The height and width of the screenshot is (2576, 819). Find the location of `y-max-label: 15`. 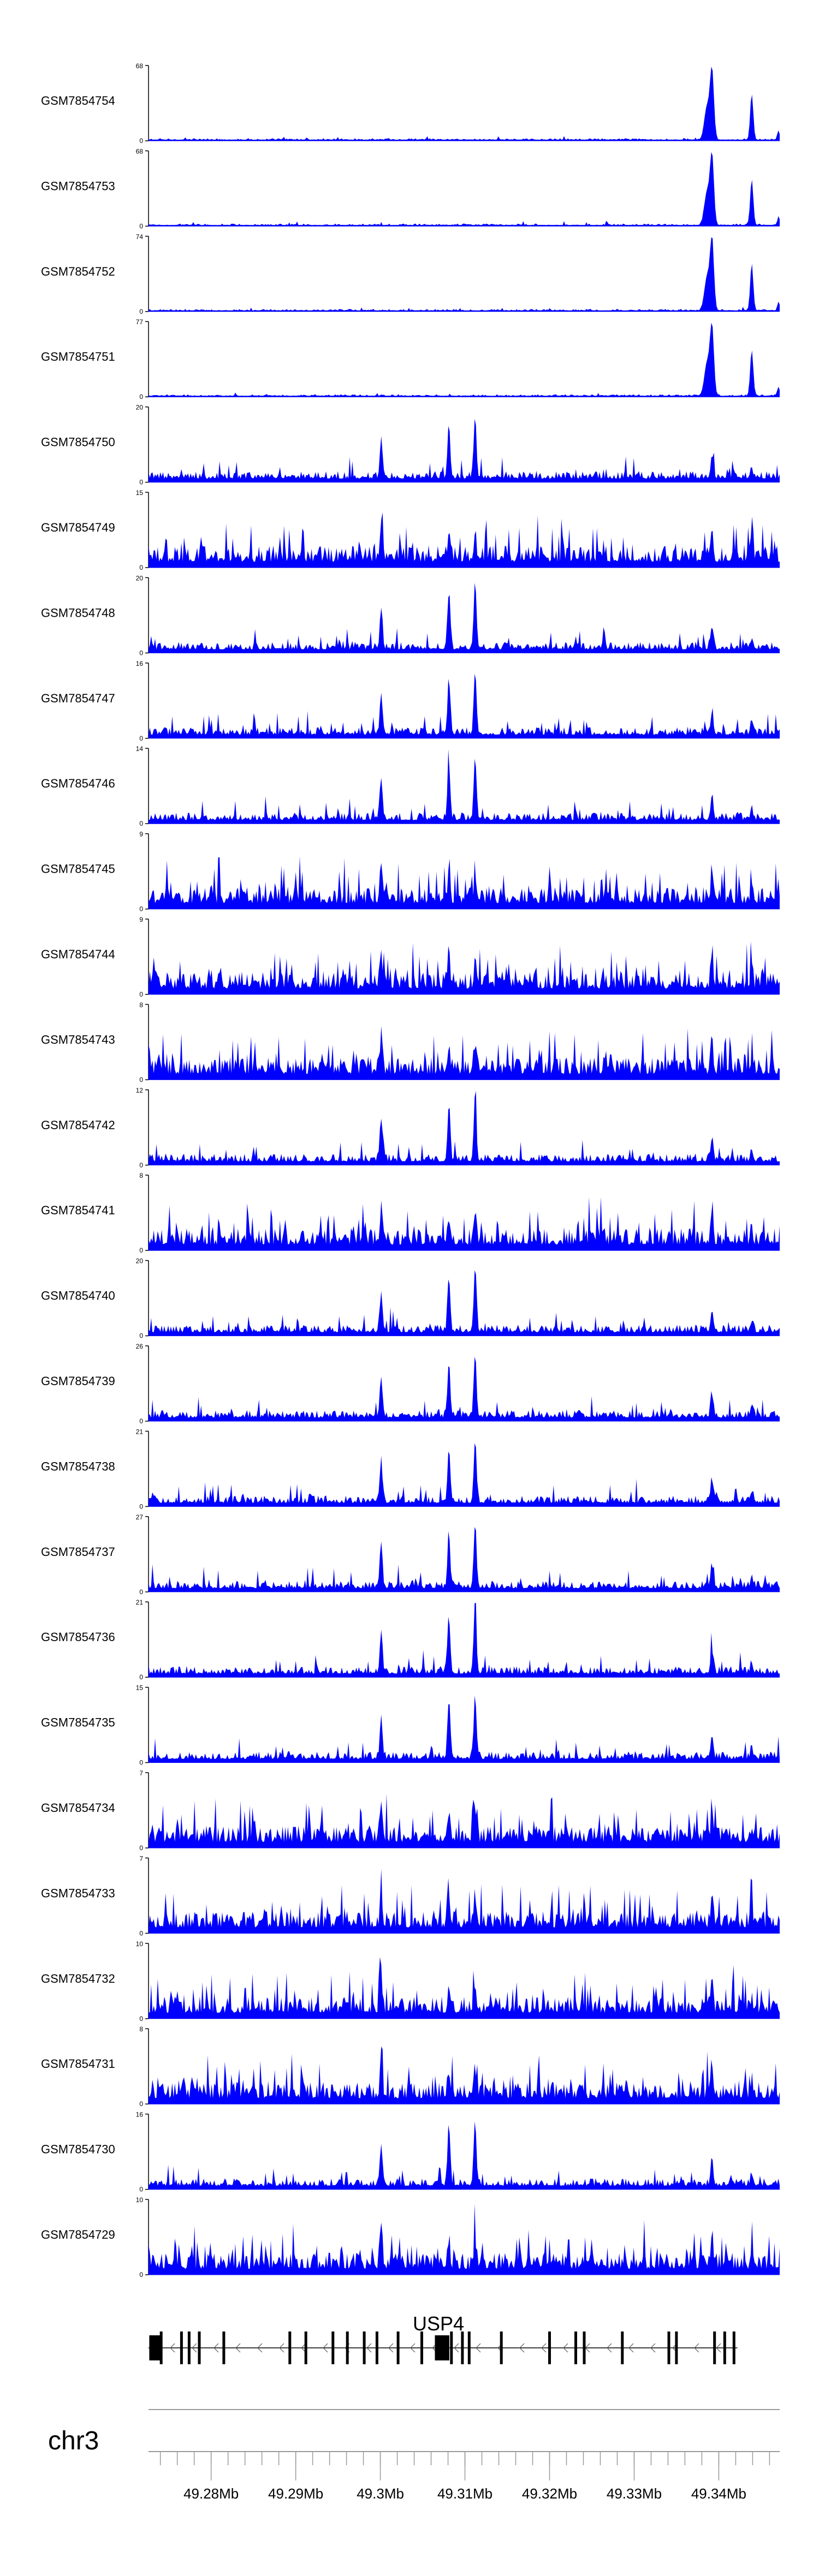

y-max-label: 15 is located at coordinates (140, 1688).